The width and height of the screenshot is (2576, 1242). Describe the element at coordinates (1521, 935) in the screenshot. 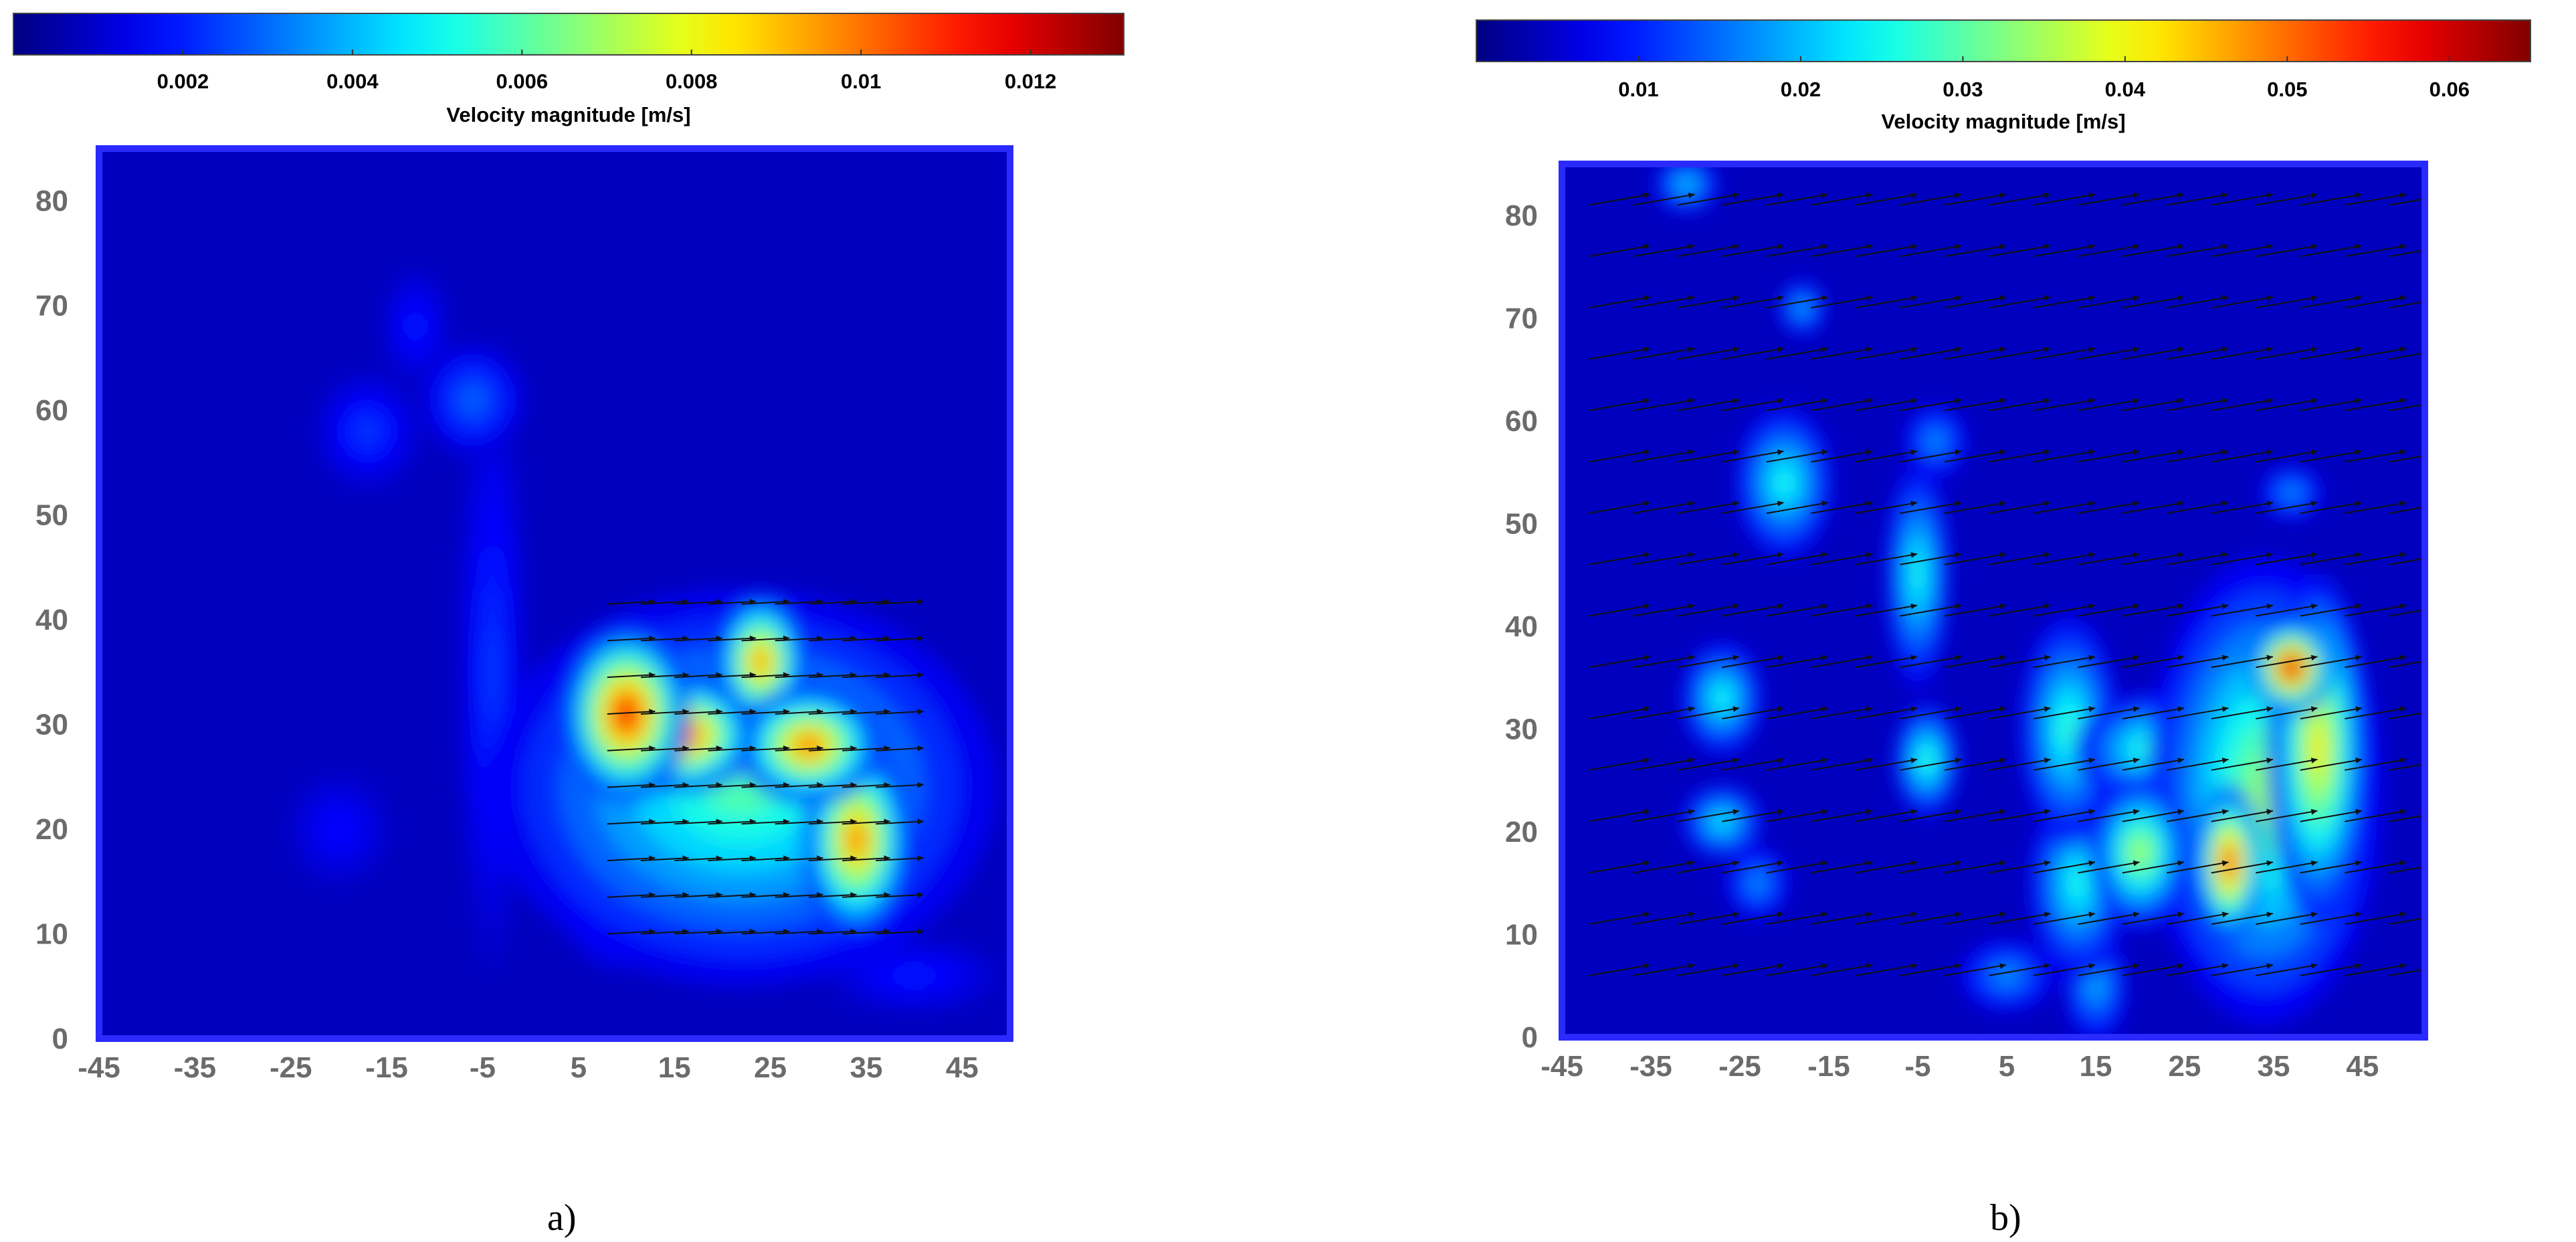

I see `y-tick-label: 10` at that location.